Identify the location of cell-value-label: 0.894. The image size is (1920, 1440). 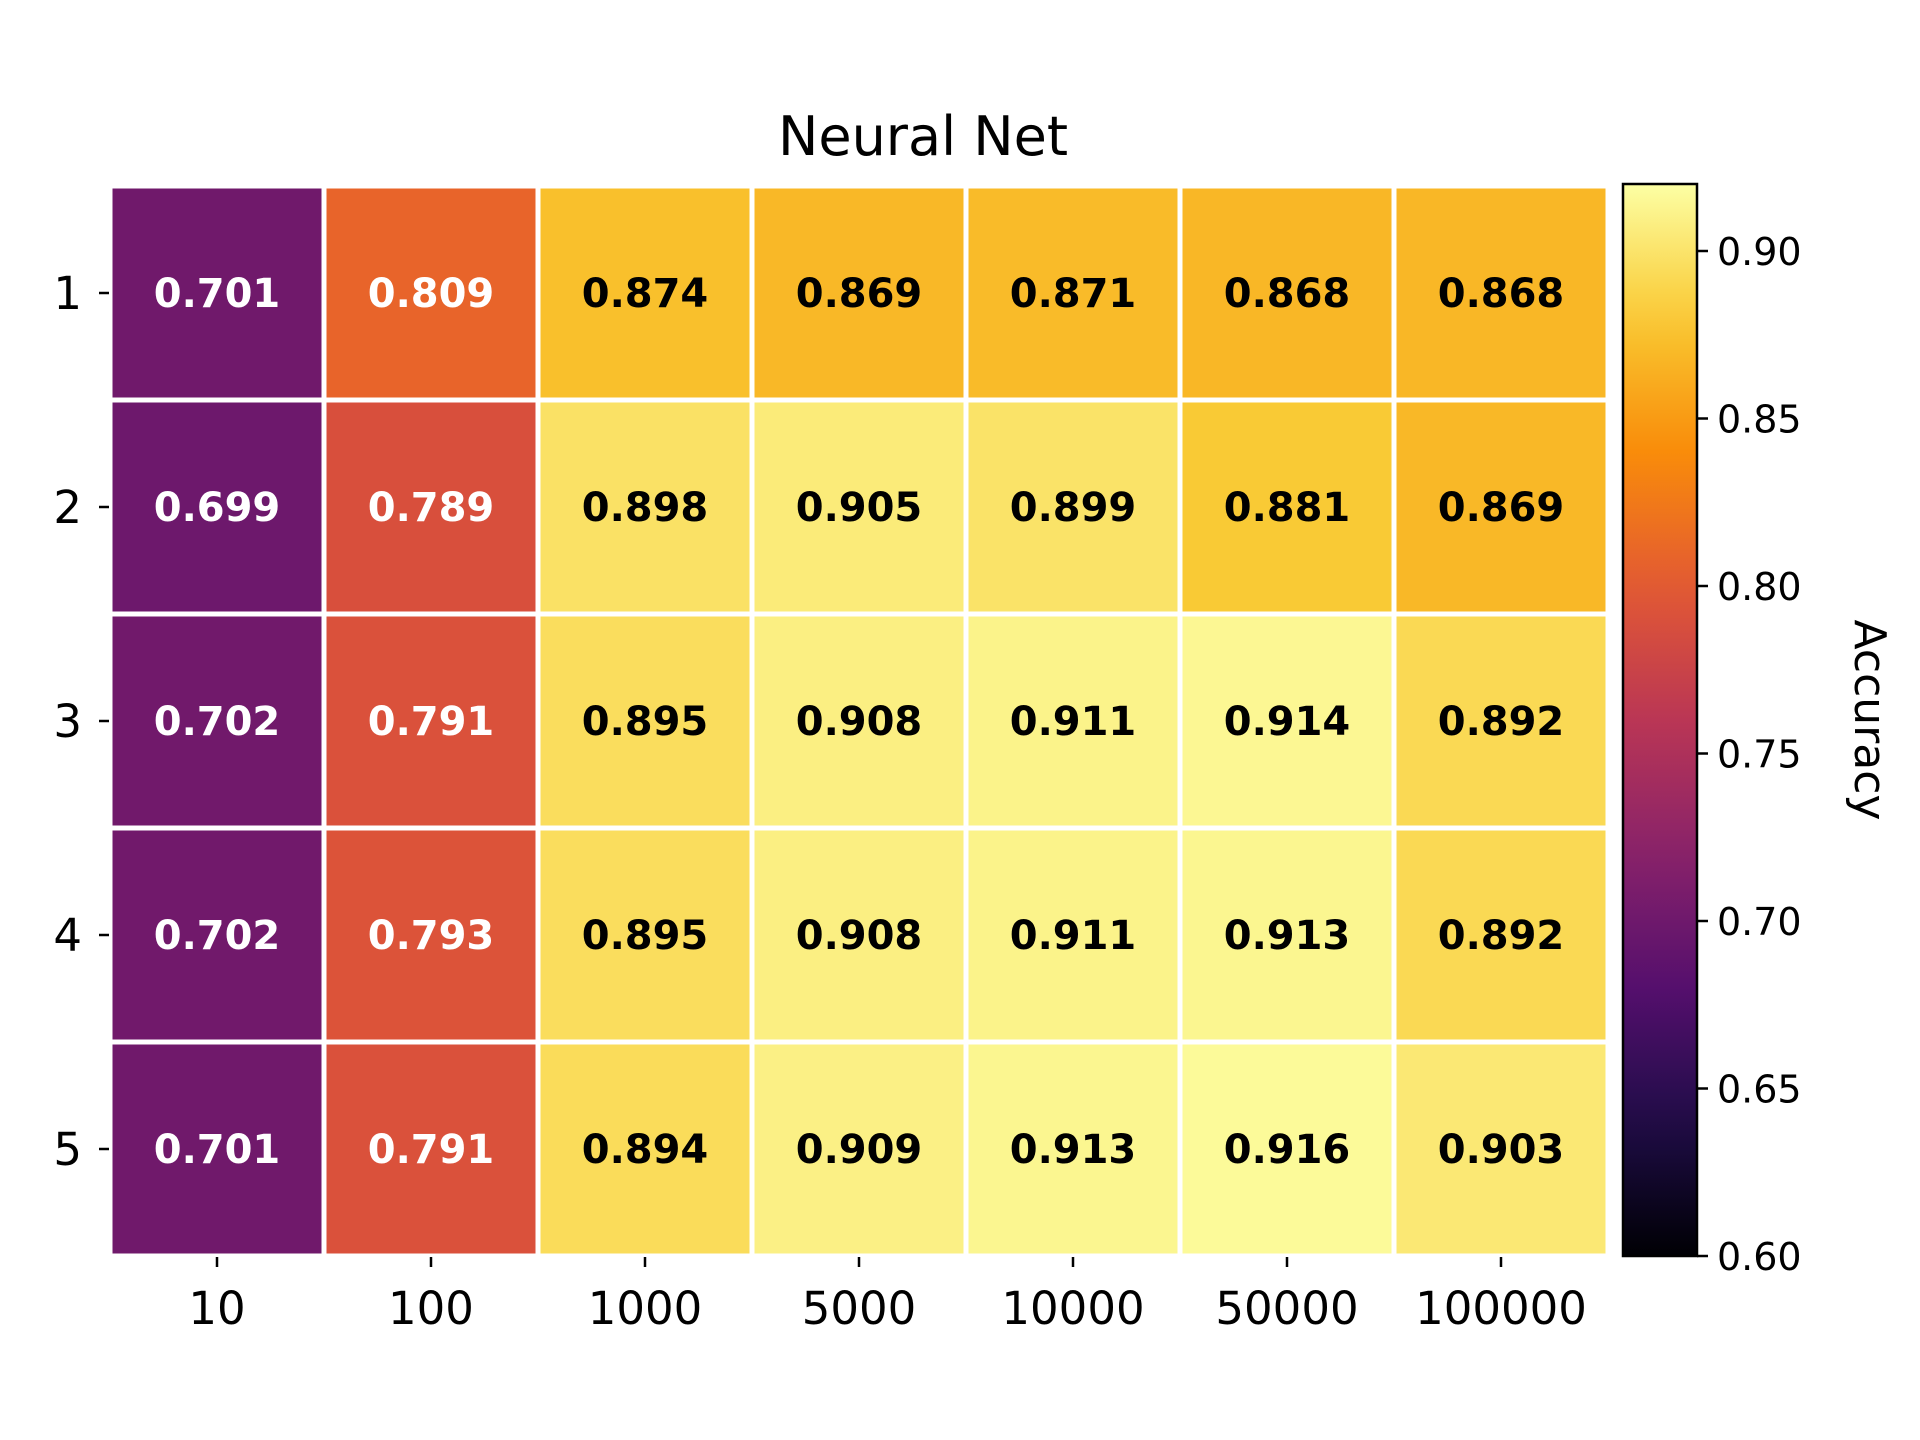
(645, 1150).